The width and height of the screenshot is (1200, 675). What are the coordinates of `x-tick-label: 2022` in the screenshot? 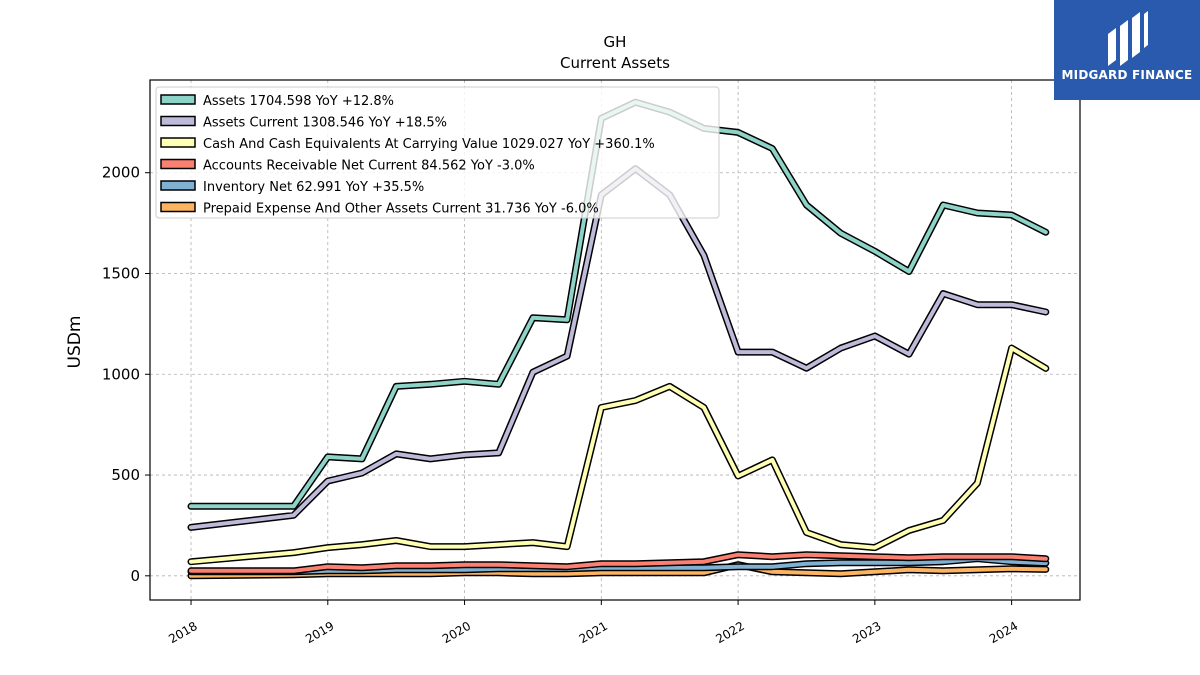 It's located at (729, 632).